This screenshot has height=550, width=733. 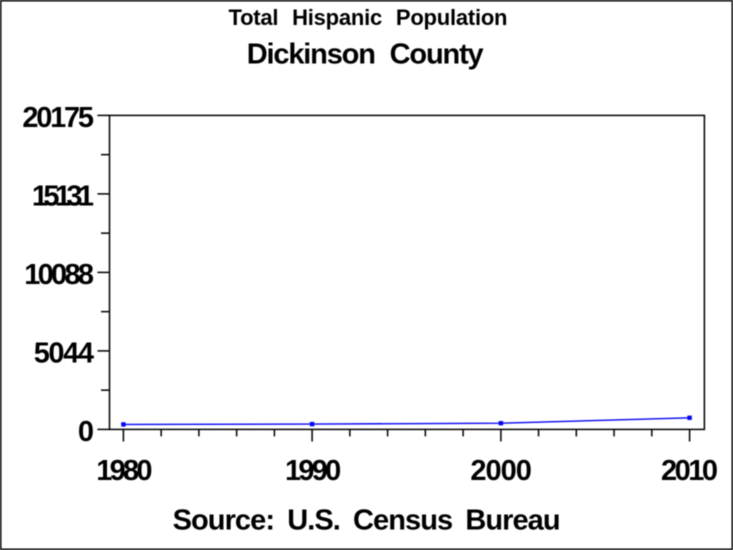 What do you see at coordinates (367, 521) in the screenshot?
I see `svg-text: Source: U.S. Census Bureau` at bounding box center [367, 521].